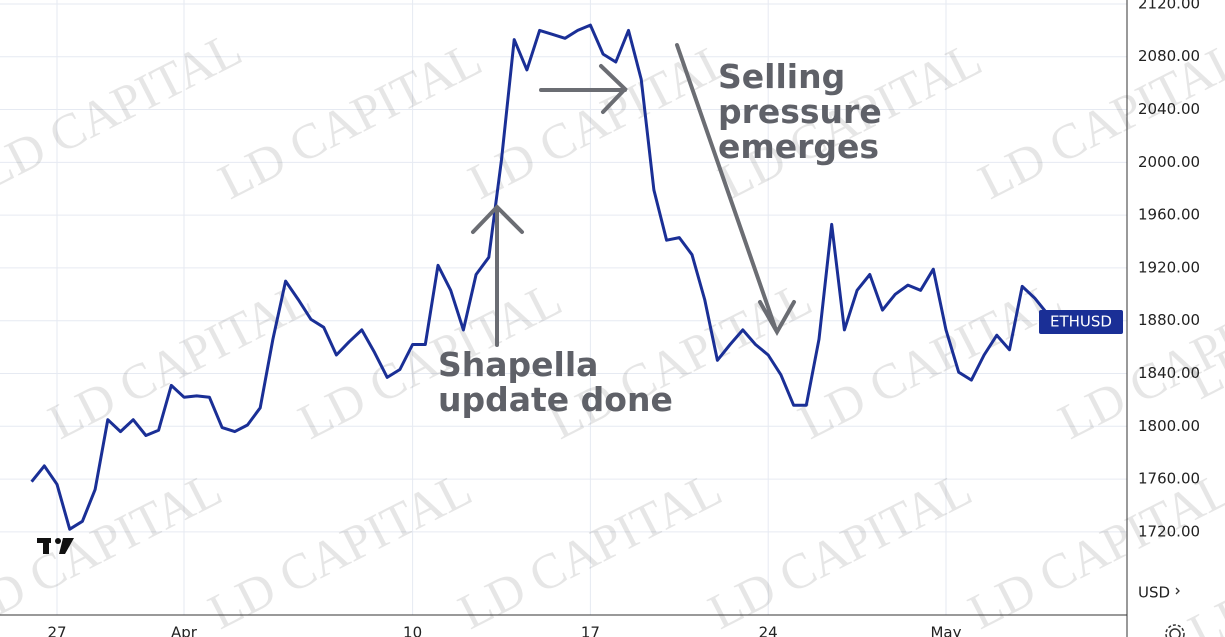  Describe the element at coordinates (55, 546) in the screenshot. I see `logo` at that location.